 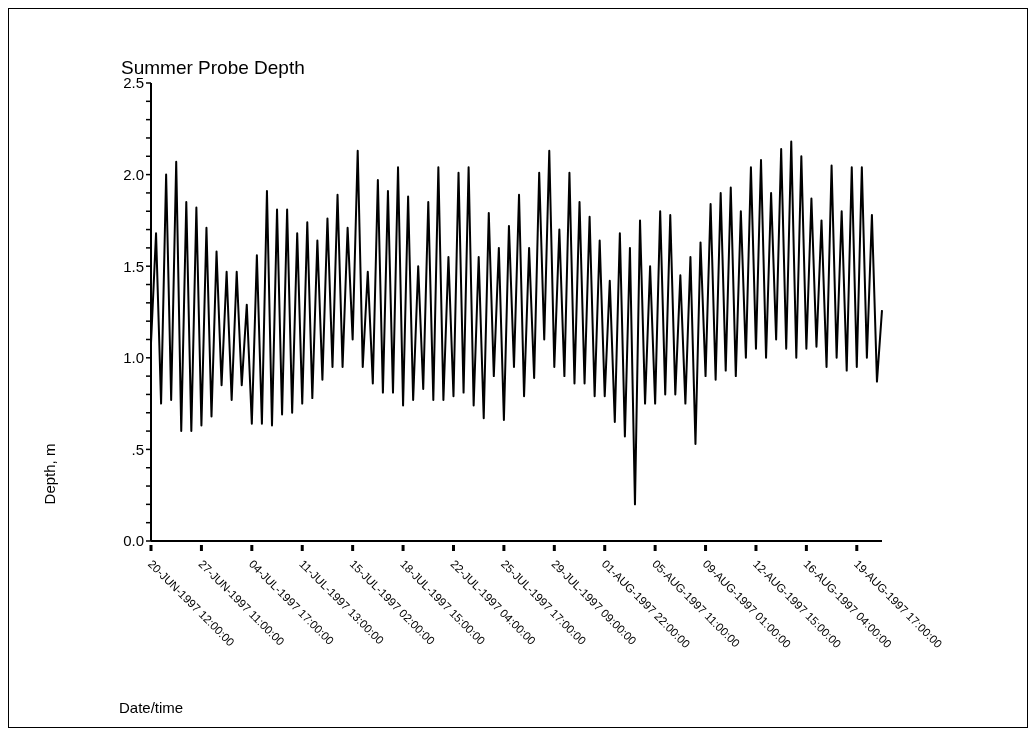 I want to click on y-tick-label: 1.0, so click(x=133, y=358).